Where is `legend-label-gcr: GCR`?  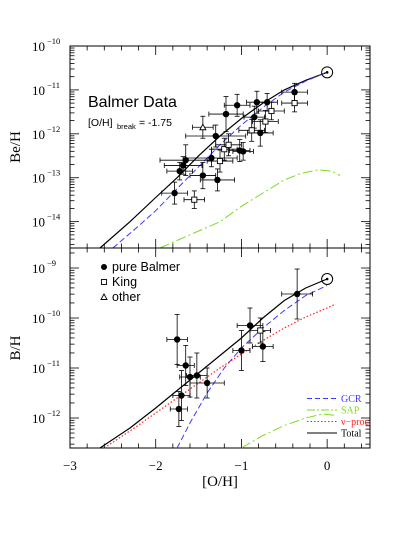
legend-label-gcr: GCR is located at coordinates (351, 399).